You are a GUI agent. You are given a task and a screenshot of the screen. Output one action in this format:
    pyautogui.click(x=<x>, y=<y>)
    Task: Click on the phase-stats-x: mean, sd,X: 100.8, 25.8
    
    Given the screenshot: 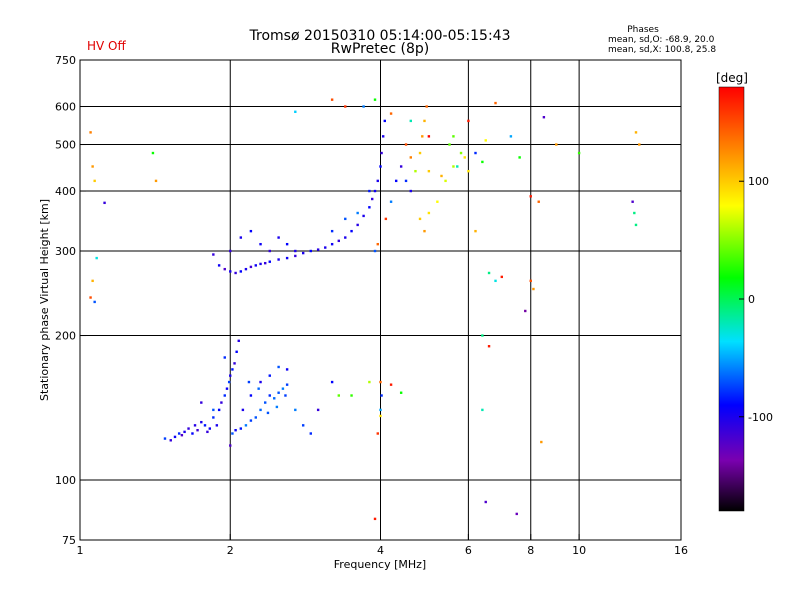 What is the action you would take?
    pyautogui.click(x=662, y=50)
    